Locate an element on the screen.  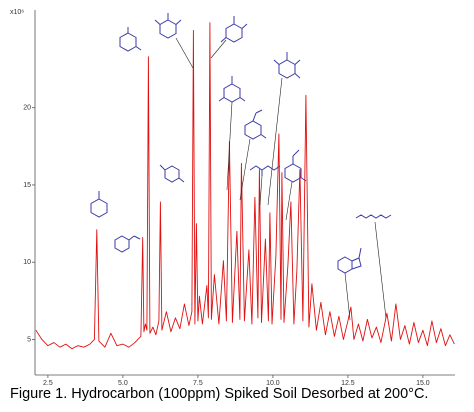
y-multiplier: x10⁶ is located at coordinates (17, 12).